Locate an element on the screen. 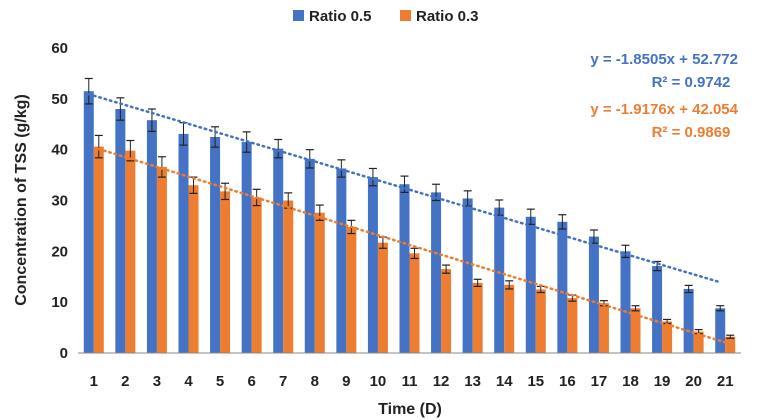 The width and height of the screenshot is (767, 420). x-axis-ticks: 1 2 3 4 5 6 7 8 9 10 11 12 13 14 15 16 17 18 19 20 21 is located at coordinates (412, 381).